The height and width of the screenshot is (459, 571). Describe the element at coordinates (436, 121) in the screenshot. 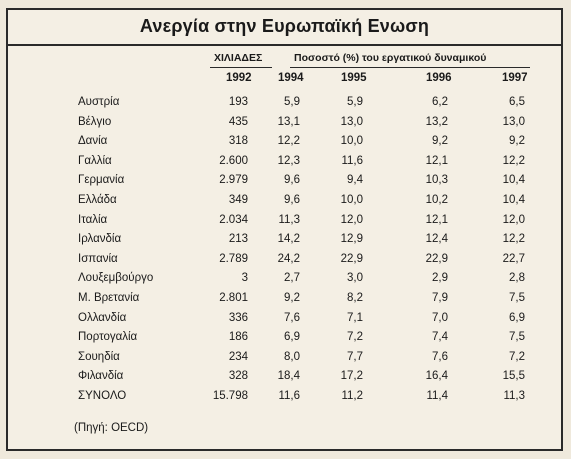

I see `rate-value: 13,2` at that location.